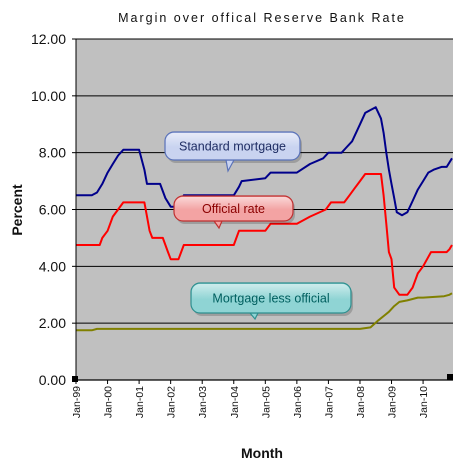 The width and height of the screenshot is (468, 466). What do you see at coordinates (52, 323) in the screenshot?
I see `y-tick-label: 2.00` at bounding box center [52, 323].